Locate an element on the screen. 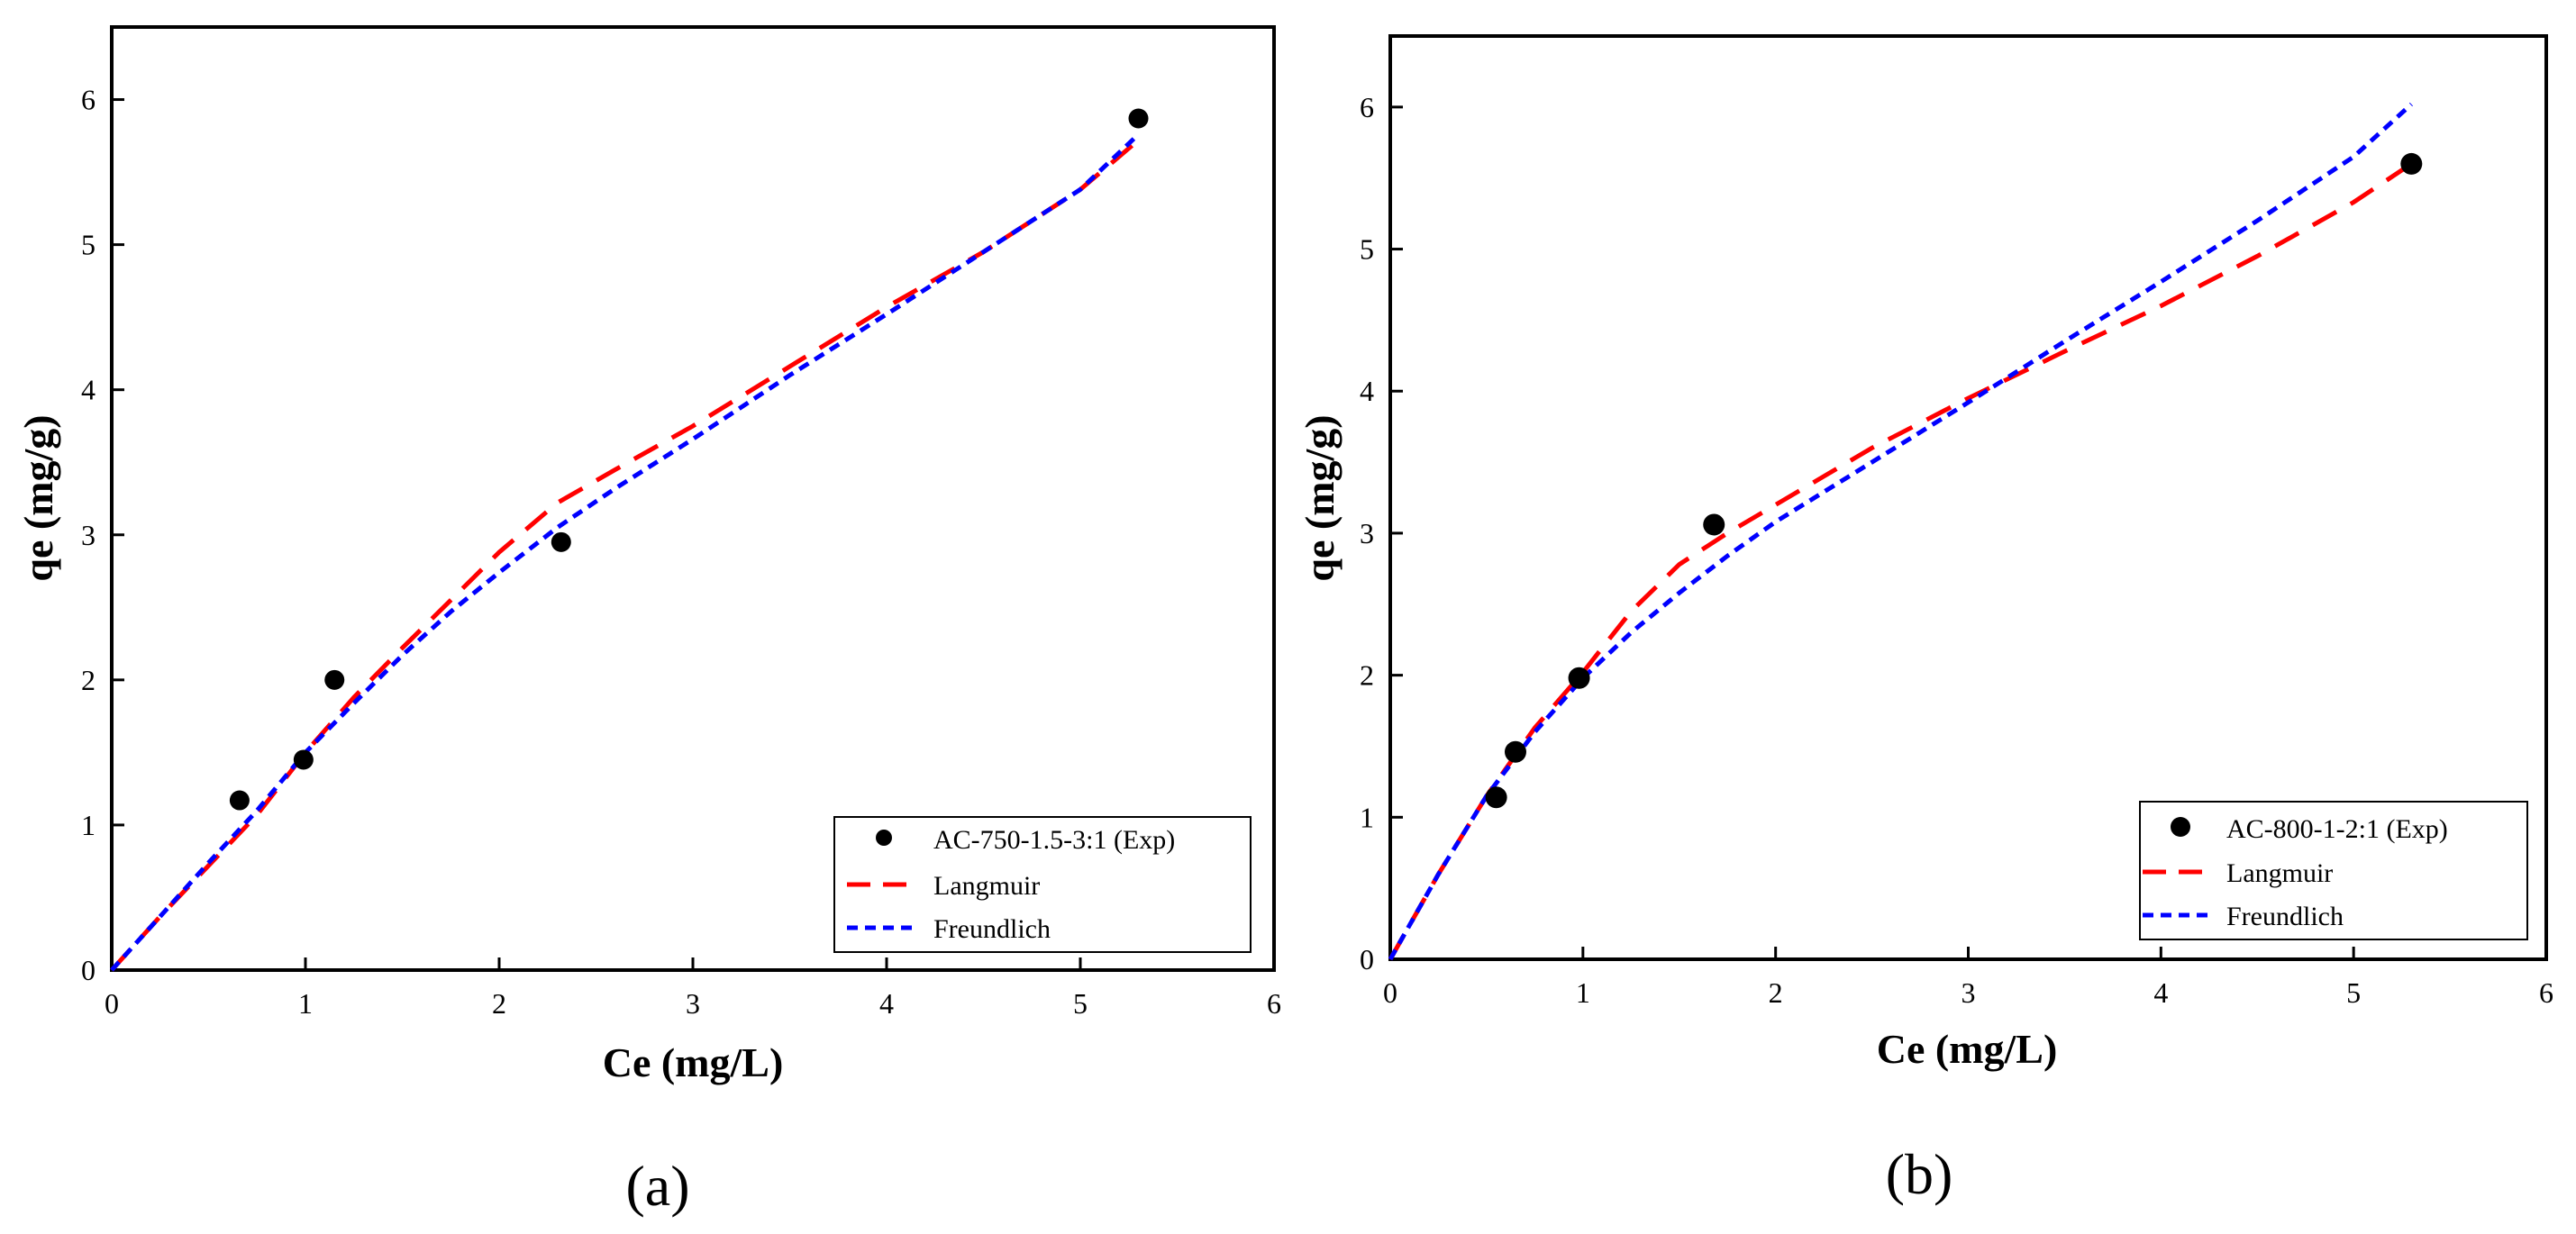  panel-label-b: (b) is located at coordinates (1919, 1174).